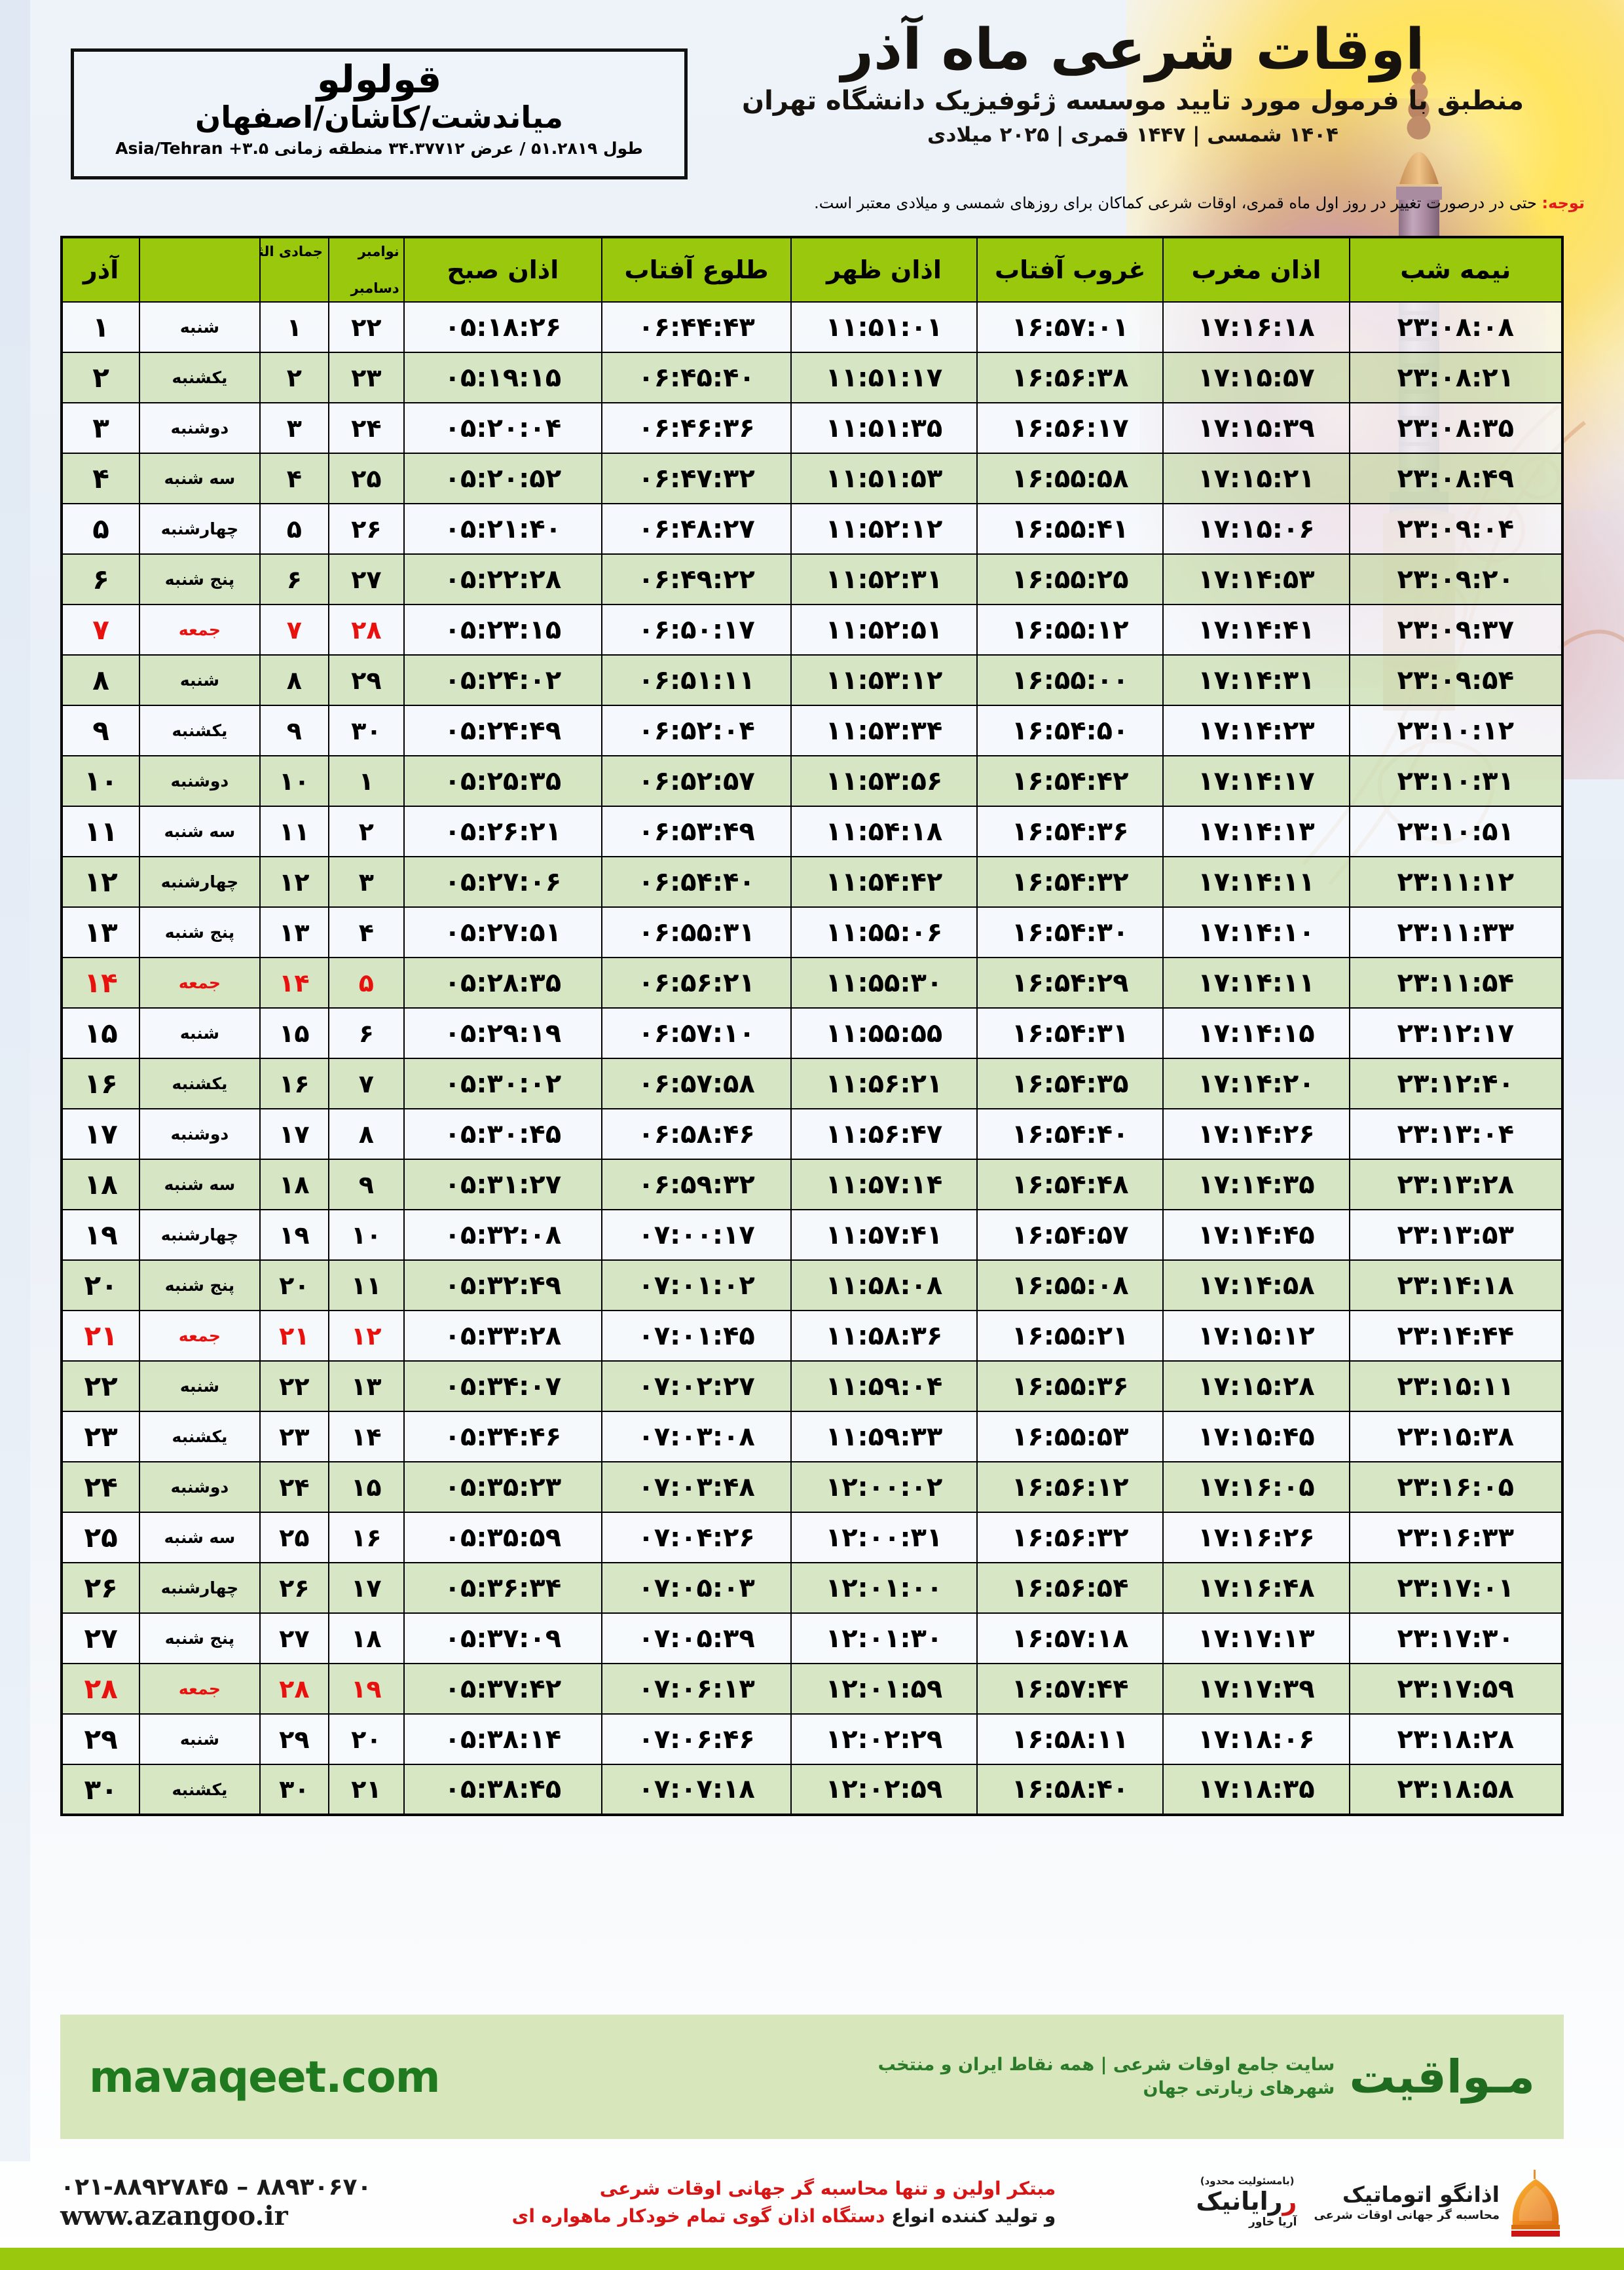 This screenshot has width=1624, height=2270. I want to click on mavaqeet-url: mavaqeet.com, so click(264, 2076).